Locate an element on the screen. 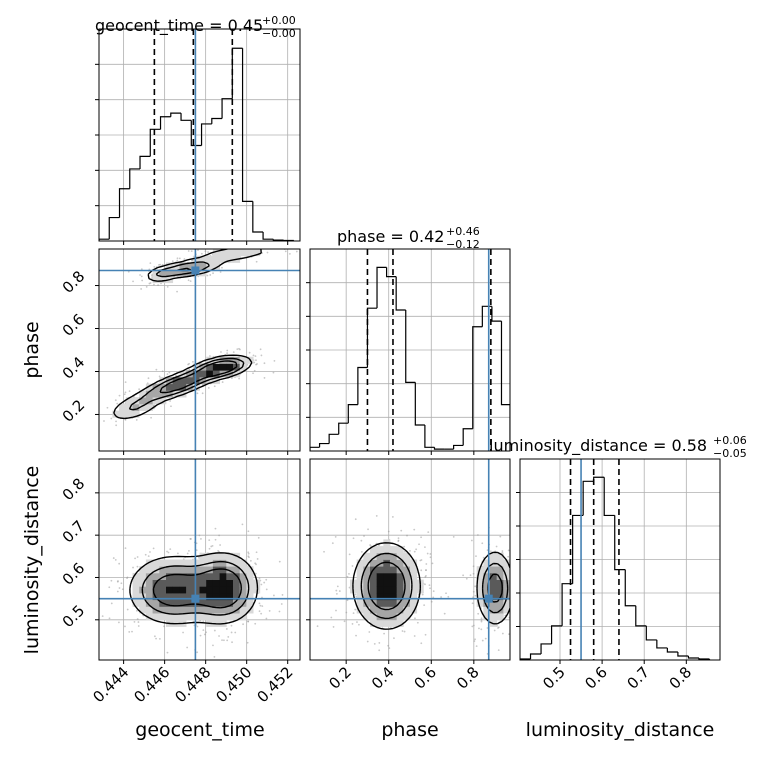 The height and width of the screenshot is (760, 760). x-tick-label: 0.5 is located at coordinates (554, 678).